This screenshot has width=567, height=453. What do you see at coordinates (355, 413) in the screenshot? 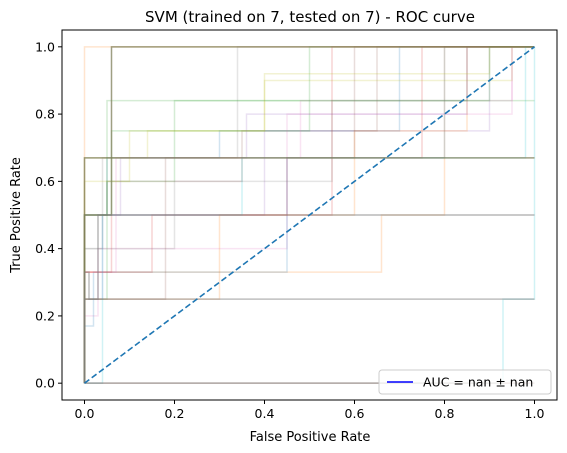
I see `x-tick-label: 0.6` at bounding box center [355, 413].